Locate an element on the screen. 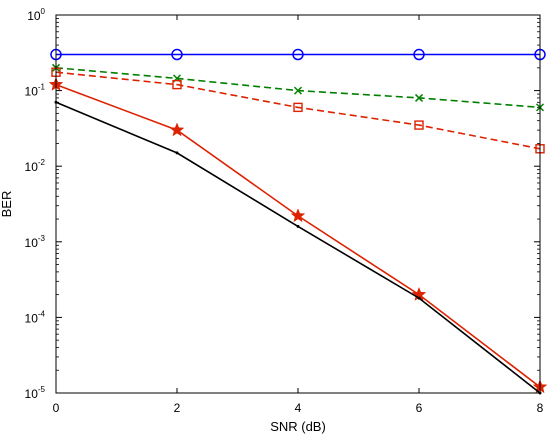 This screenshot has width=550, height=437. y-tick-labels: 10⁰ 10⁻¹ 10⁻² 10⁻³ 10⁻⁴ 10⁻⁵ is located at coordinates (35, 204).